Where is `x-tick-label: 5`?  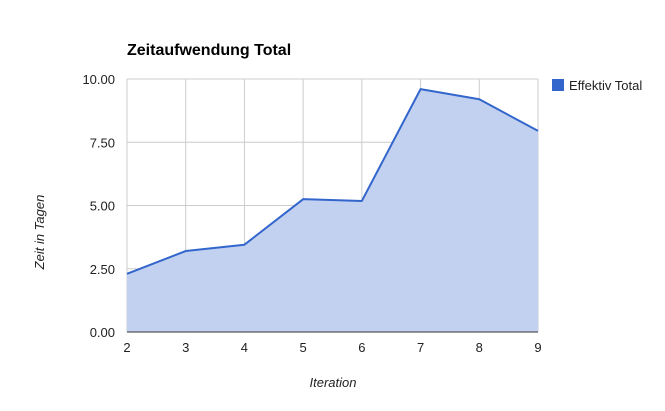
x-tick-label: 5 is located at coordinates (303, 347).